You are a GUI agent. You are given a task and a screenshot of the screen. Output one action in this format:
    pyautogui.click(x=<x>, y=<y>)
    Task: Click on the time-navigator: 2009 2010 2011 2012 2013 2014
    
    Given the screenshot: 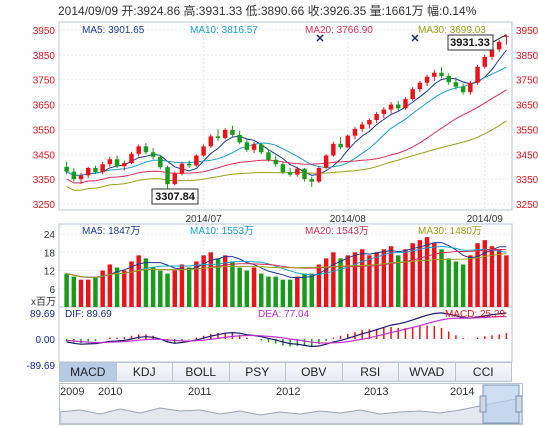 What is the action you would take?
    pyautogui.click(x=291, y=404)
    